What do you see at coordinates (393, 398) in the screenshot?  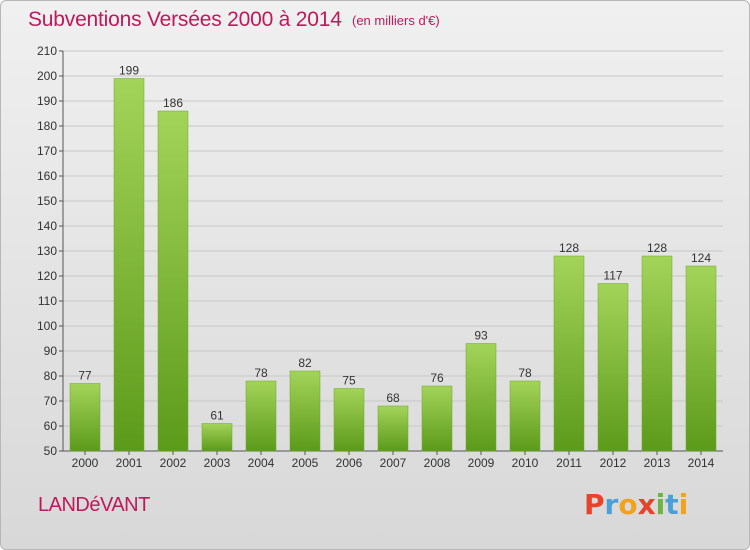 I see `value-label: 68` at bounding box center [393, 398].